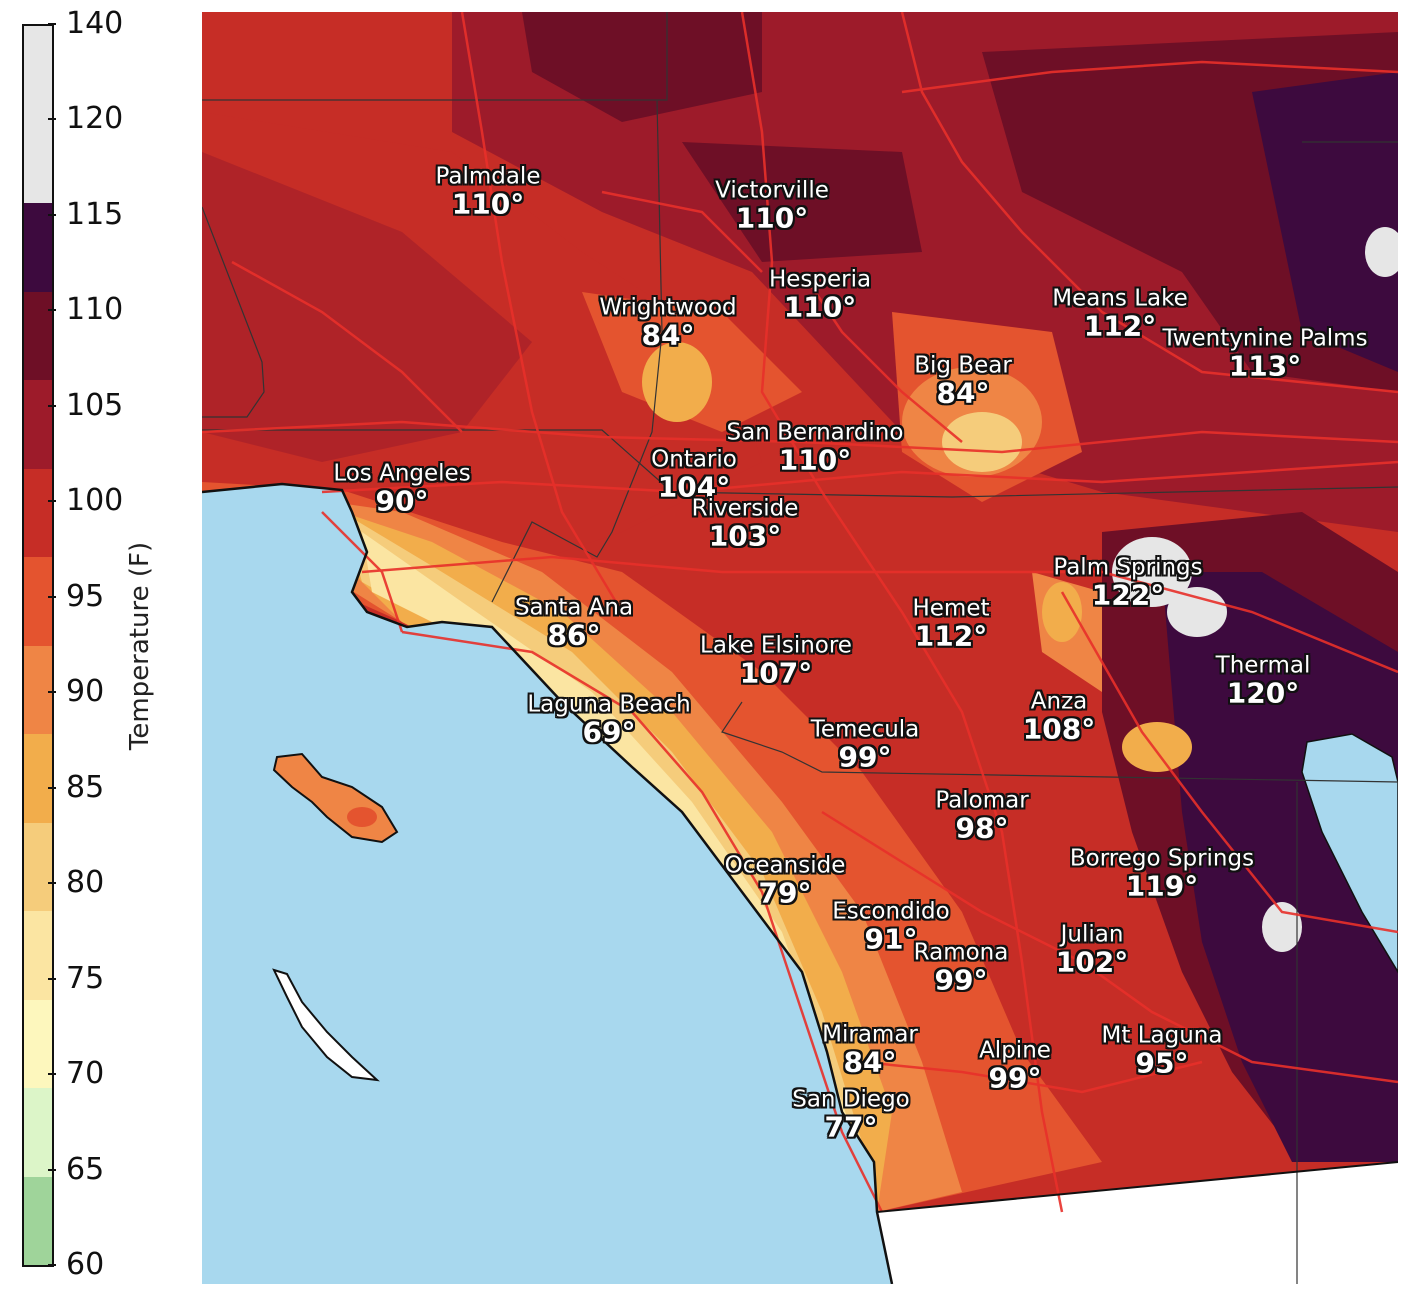 This screenshot has width=1408, height=1296. I want to click on city-label: Big Bear 84°, so click(963, 381).